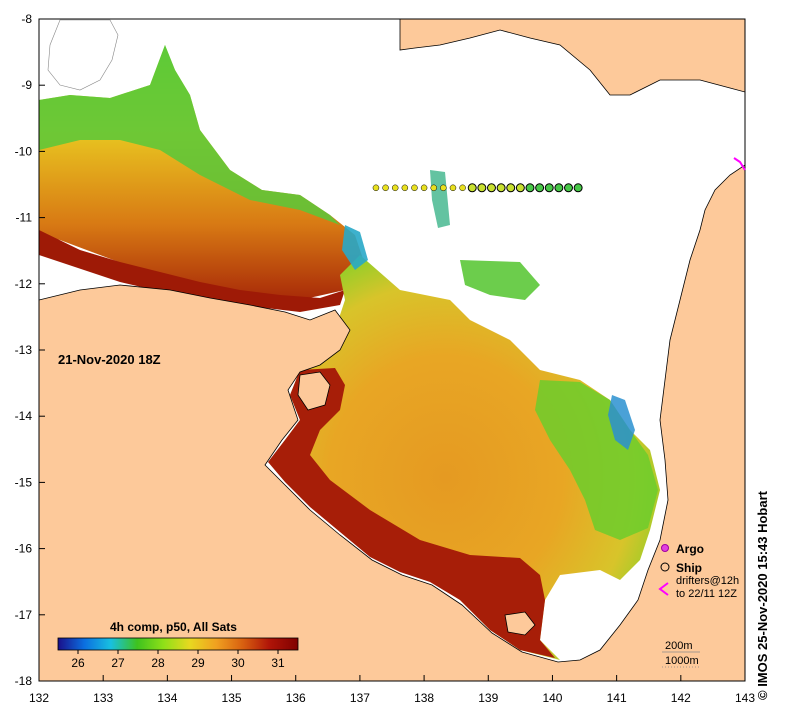 The height and width of the screenshot is (716, 791). Describe the element at coordinates (488, 698) in the screenshot. I see `lon-tick-label: 139` at that location.